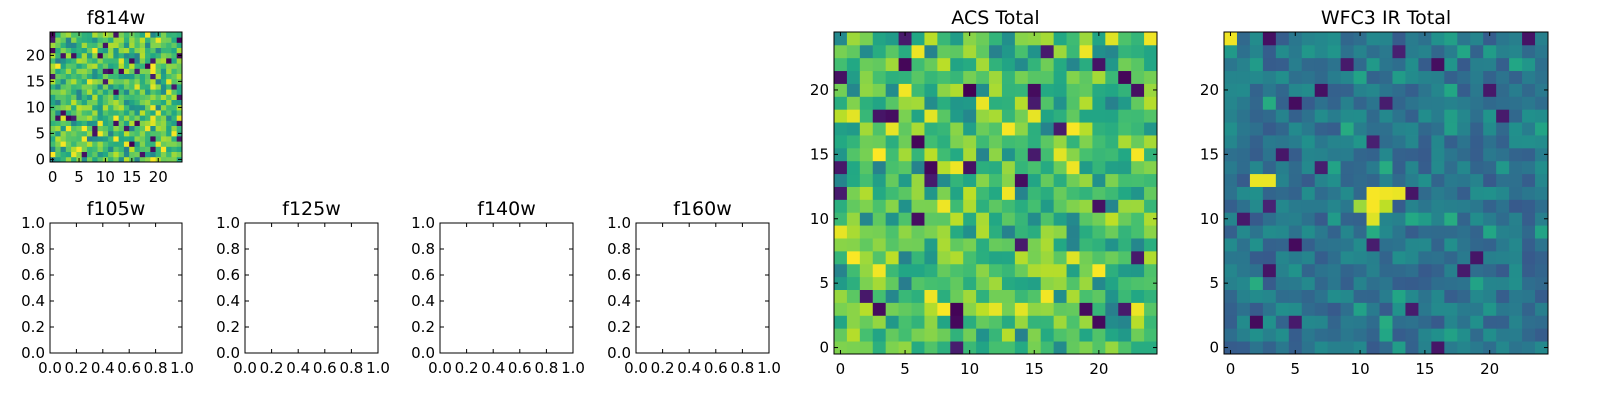  What do you see at coordinates (423, 353) in the screenshot?
I see `y-tick-label: 0.0` at bounding box center [423, 353].